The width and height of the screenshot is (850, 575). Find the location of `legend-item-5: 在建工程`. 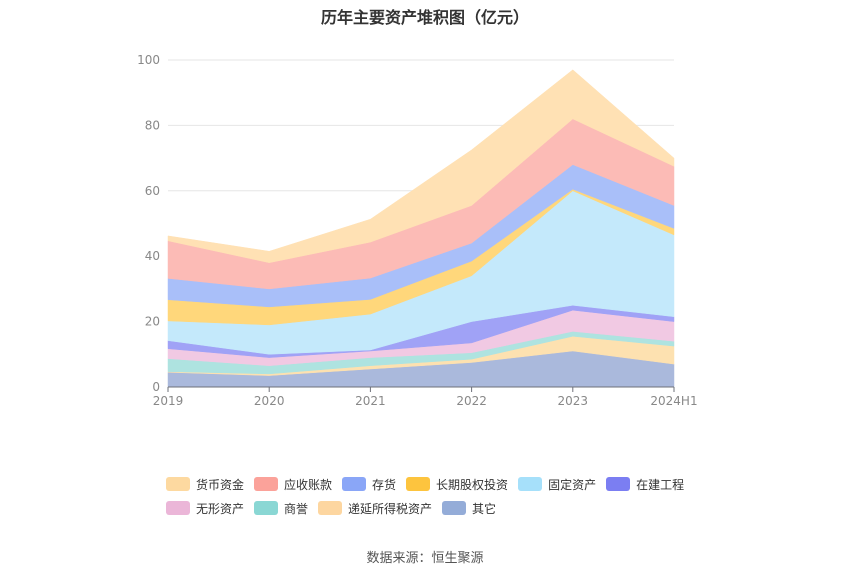

legend-item-5: 在建工程 is located at coordinates (645, 484).